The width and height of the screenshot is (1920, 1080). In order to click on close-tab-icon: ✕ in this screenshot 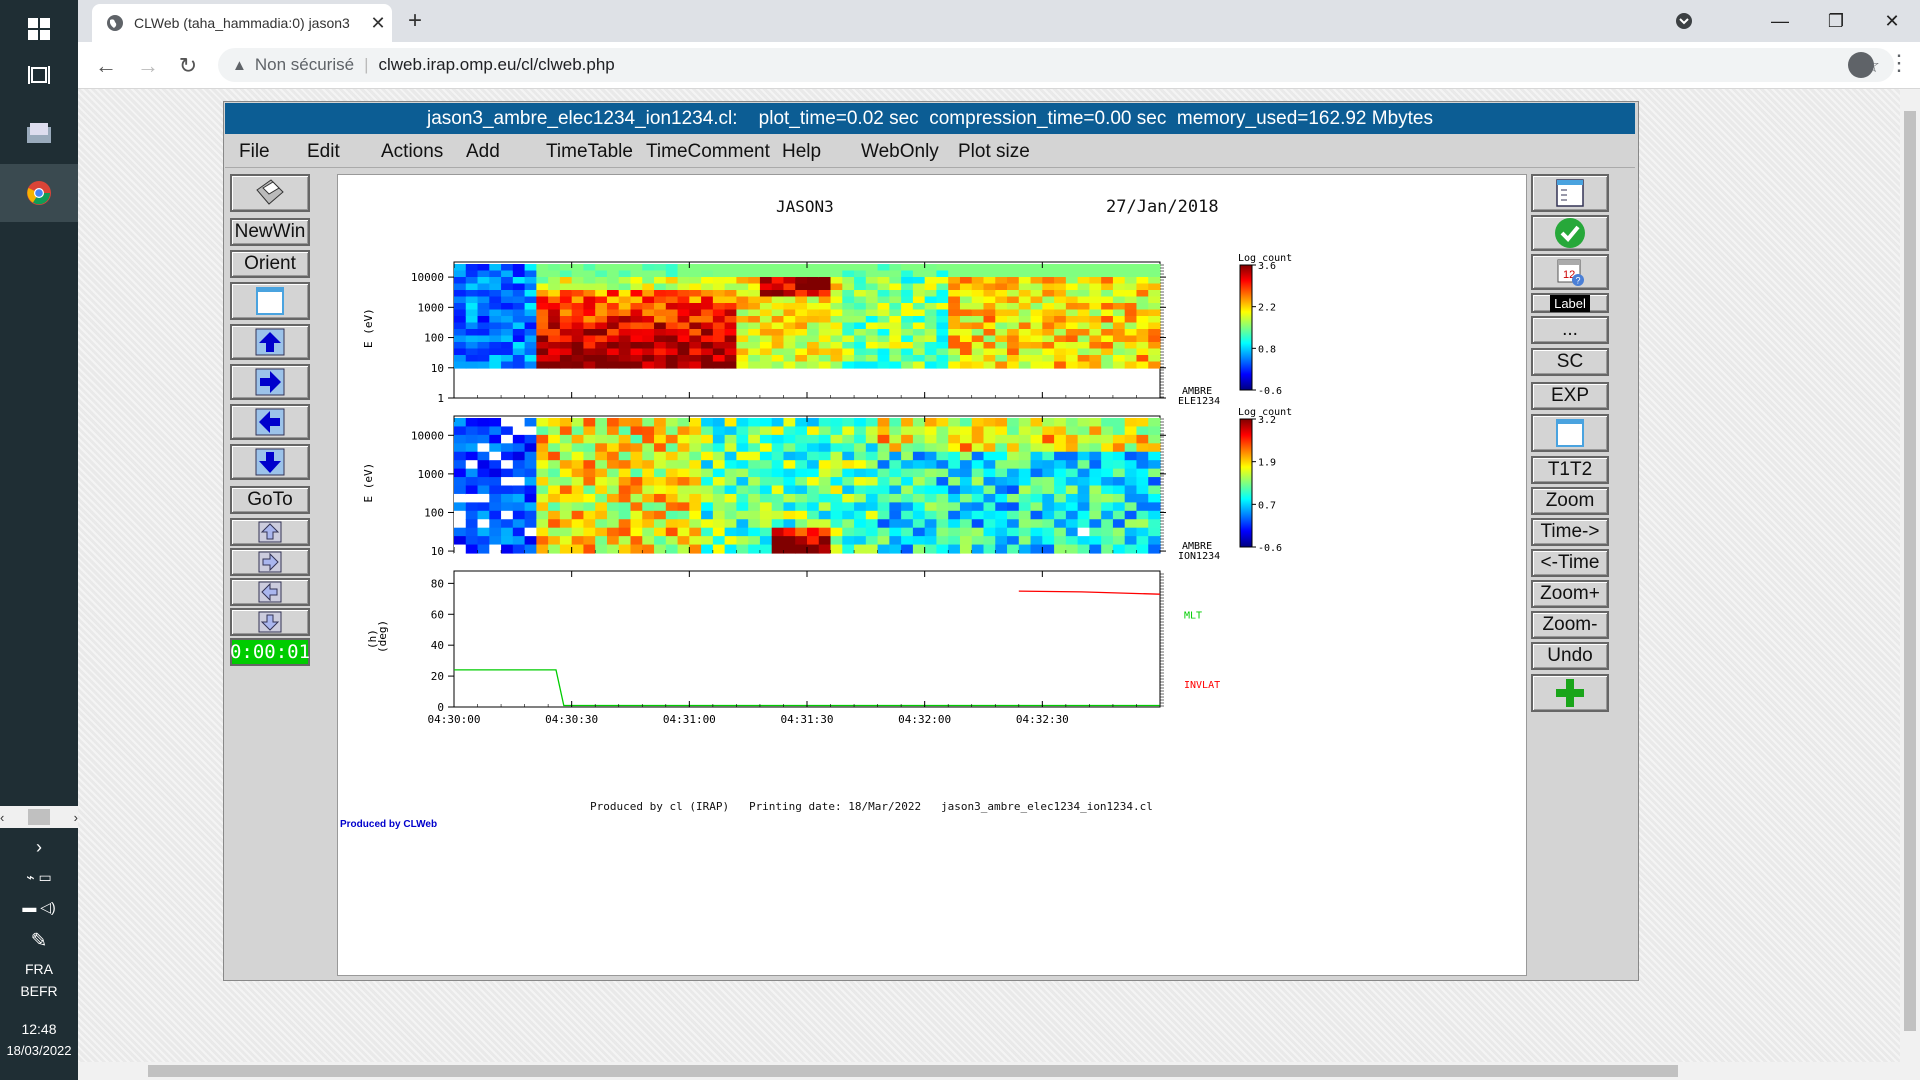, I will do `click(378, 22)`.